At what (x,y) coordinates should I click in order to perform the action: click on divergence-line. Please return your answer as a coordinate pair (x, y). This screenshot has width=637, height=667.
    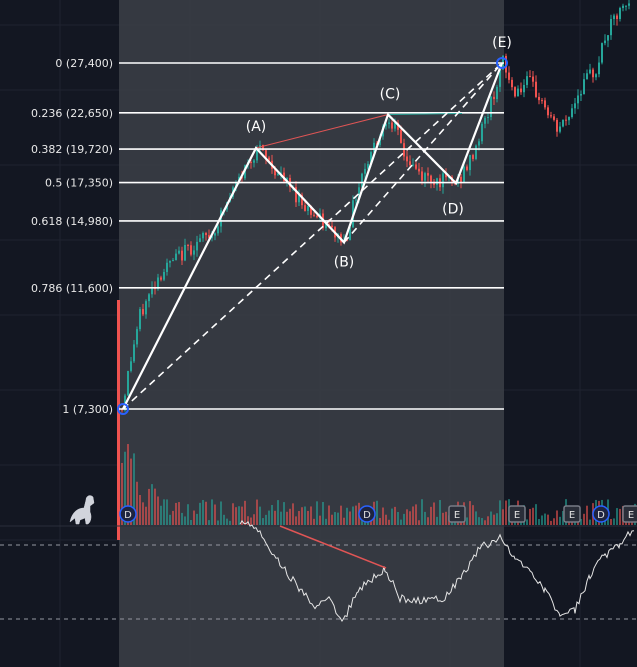
    Looking at the image, I should click on (333, 547).